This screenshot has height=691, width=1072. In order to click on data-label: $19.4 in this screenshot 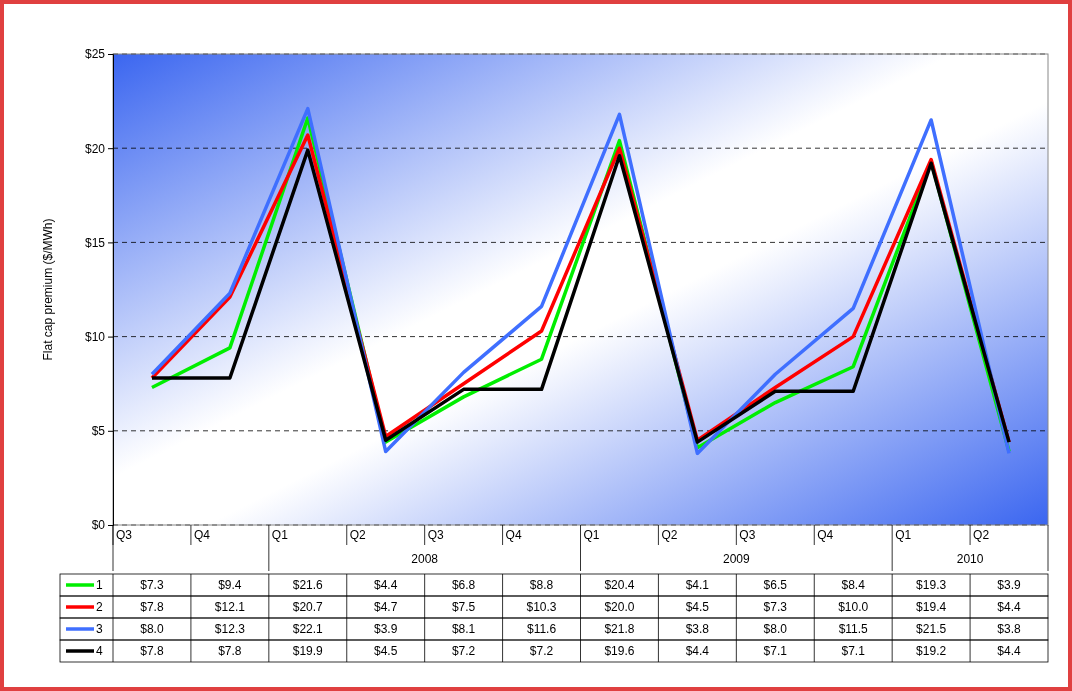, I will do `click(931, 607)`.